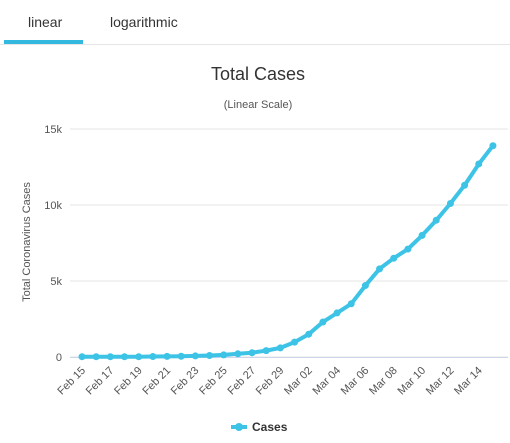  What do you see at coordinates (56, 282) in the screenshot?
I see `y-tick-label: 5k` at bounding box center [56, 282].